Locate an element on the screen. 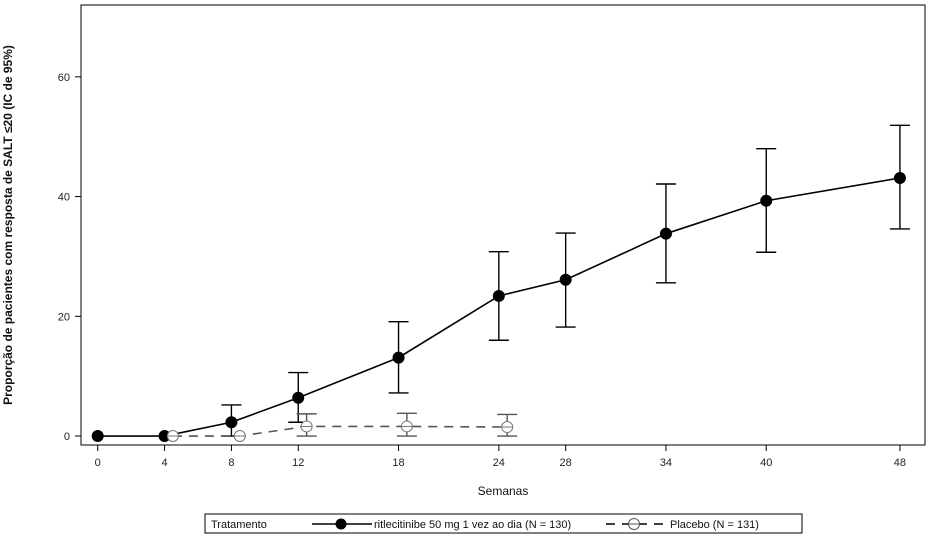  series-line is located at coordinates (340, 431).